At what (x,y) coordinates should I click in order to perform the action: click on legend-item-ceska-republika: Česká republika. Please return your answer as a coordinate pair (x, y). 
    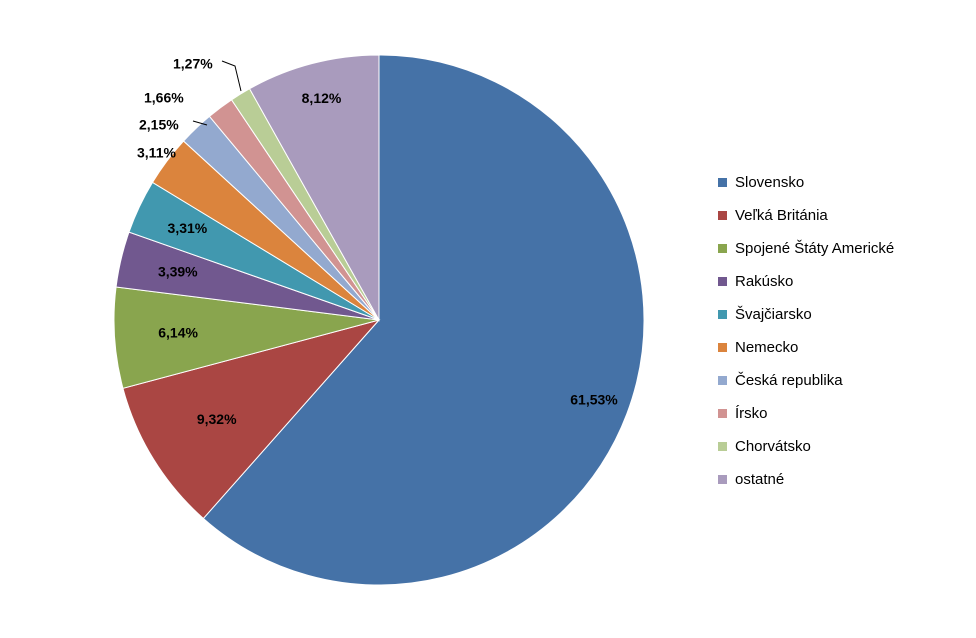
    Looking at the image, I should click on (806, 380).